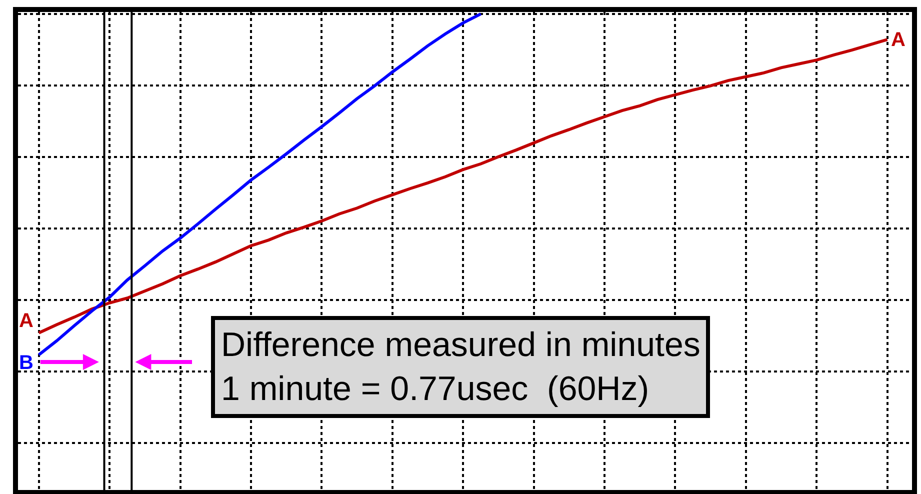 The image size is (921, 494). I want to click on series-label: A, so click(898, 40).